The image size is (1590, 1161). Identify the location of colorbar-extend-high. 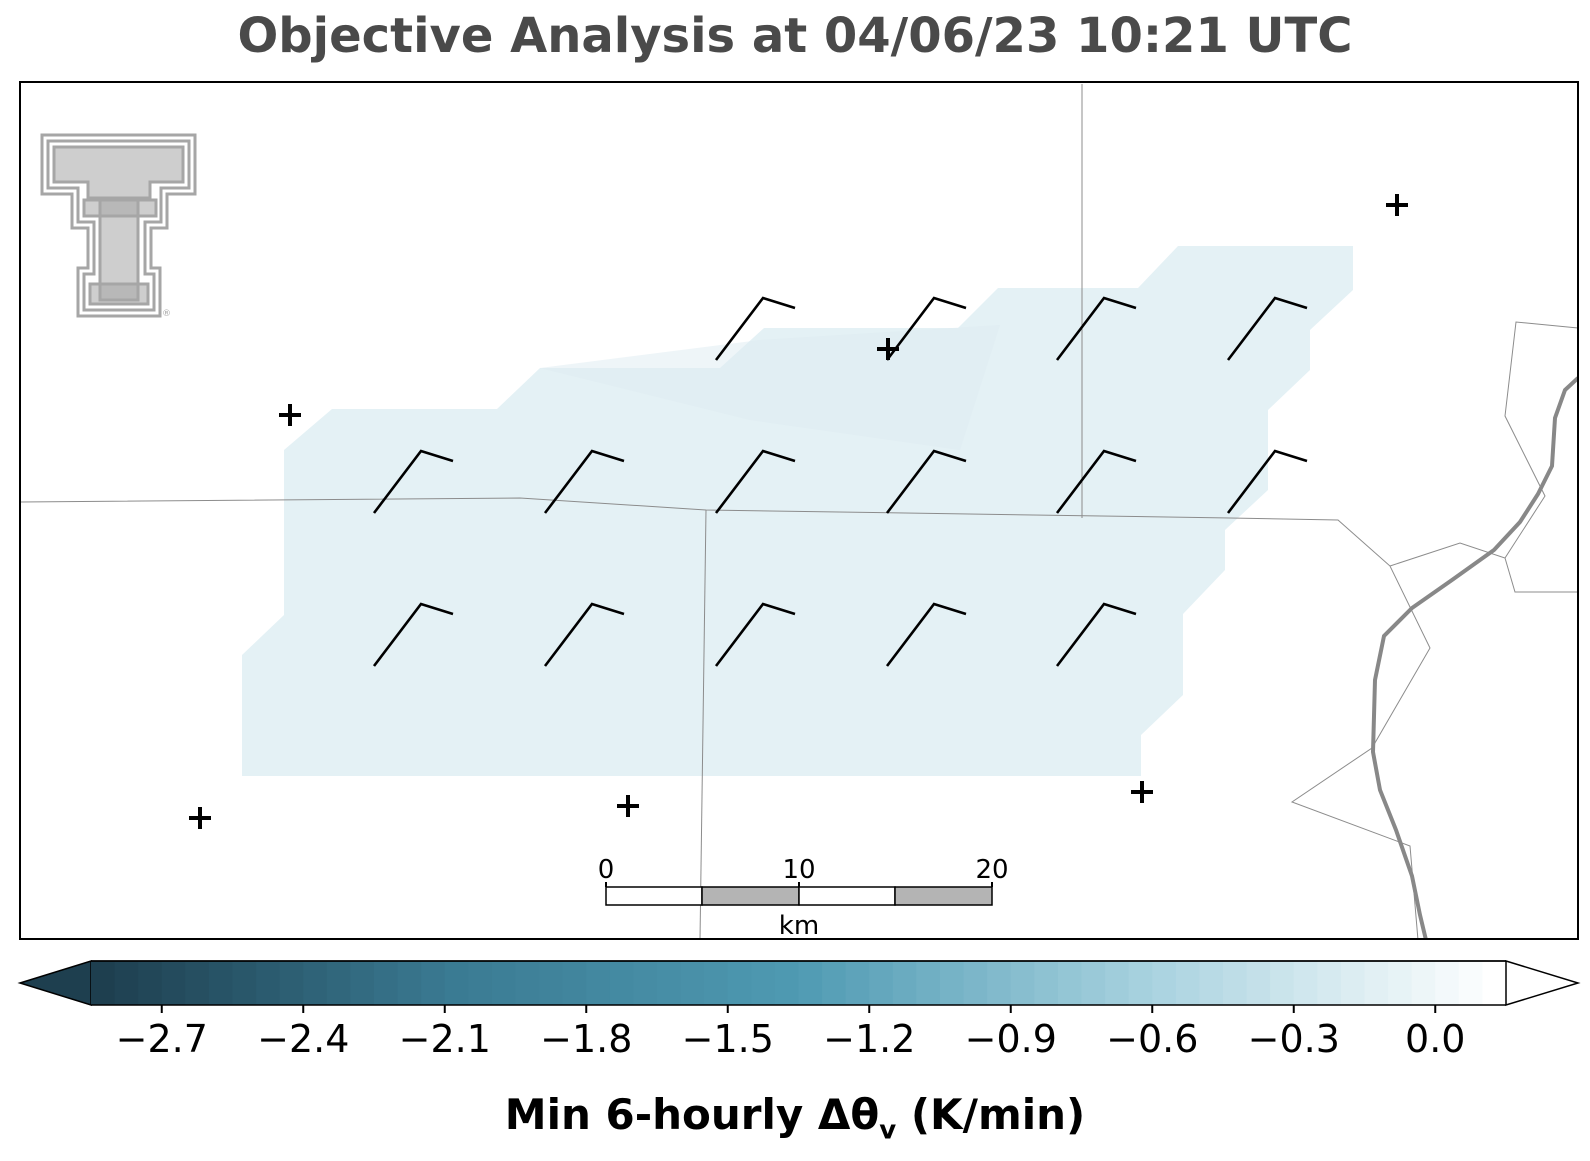
(1543, 983).